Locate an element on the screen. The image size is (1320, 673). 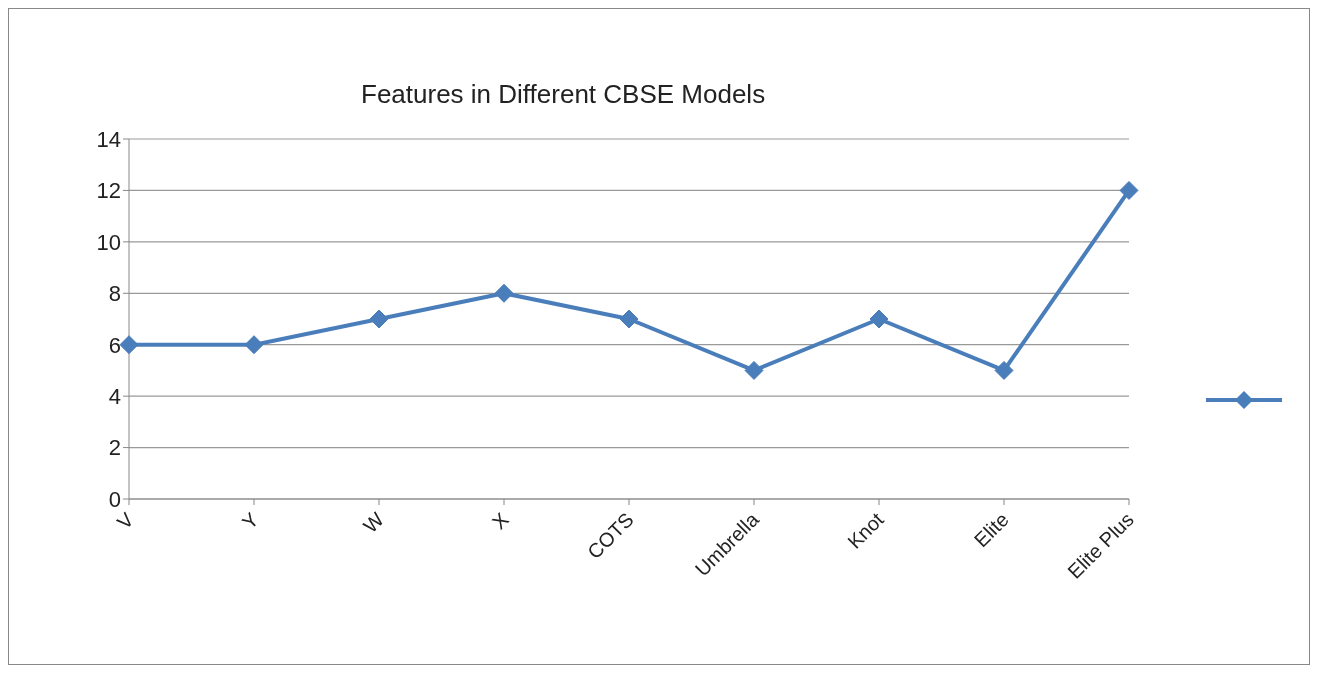
y-tick-label: 12 is located at coordinates (108, 191).